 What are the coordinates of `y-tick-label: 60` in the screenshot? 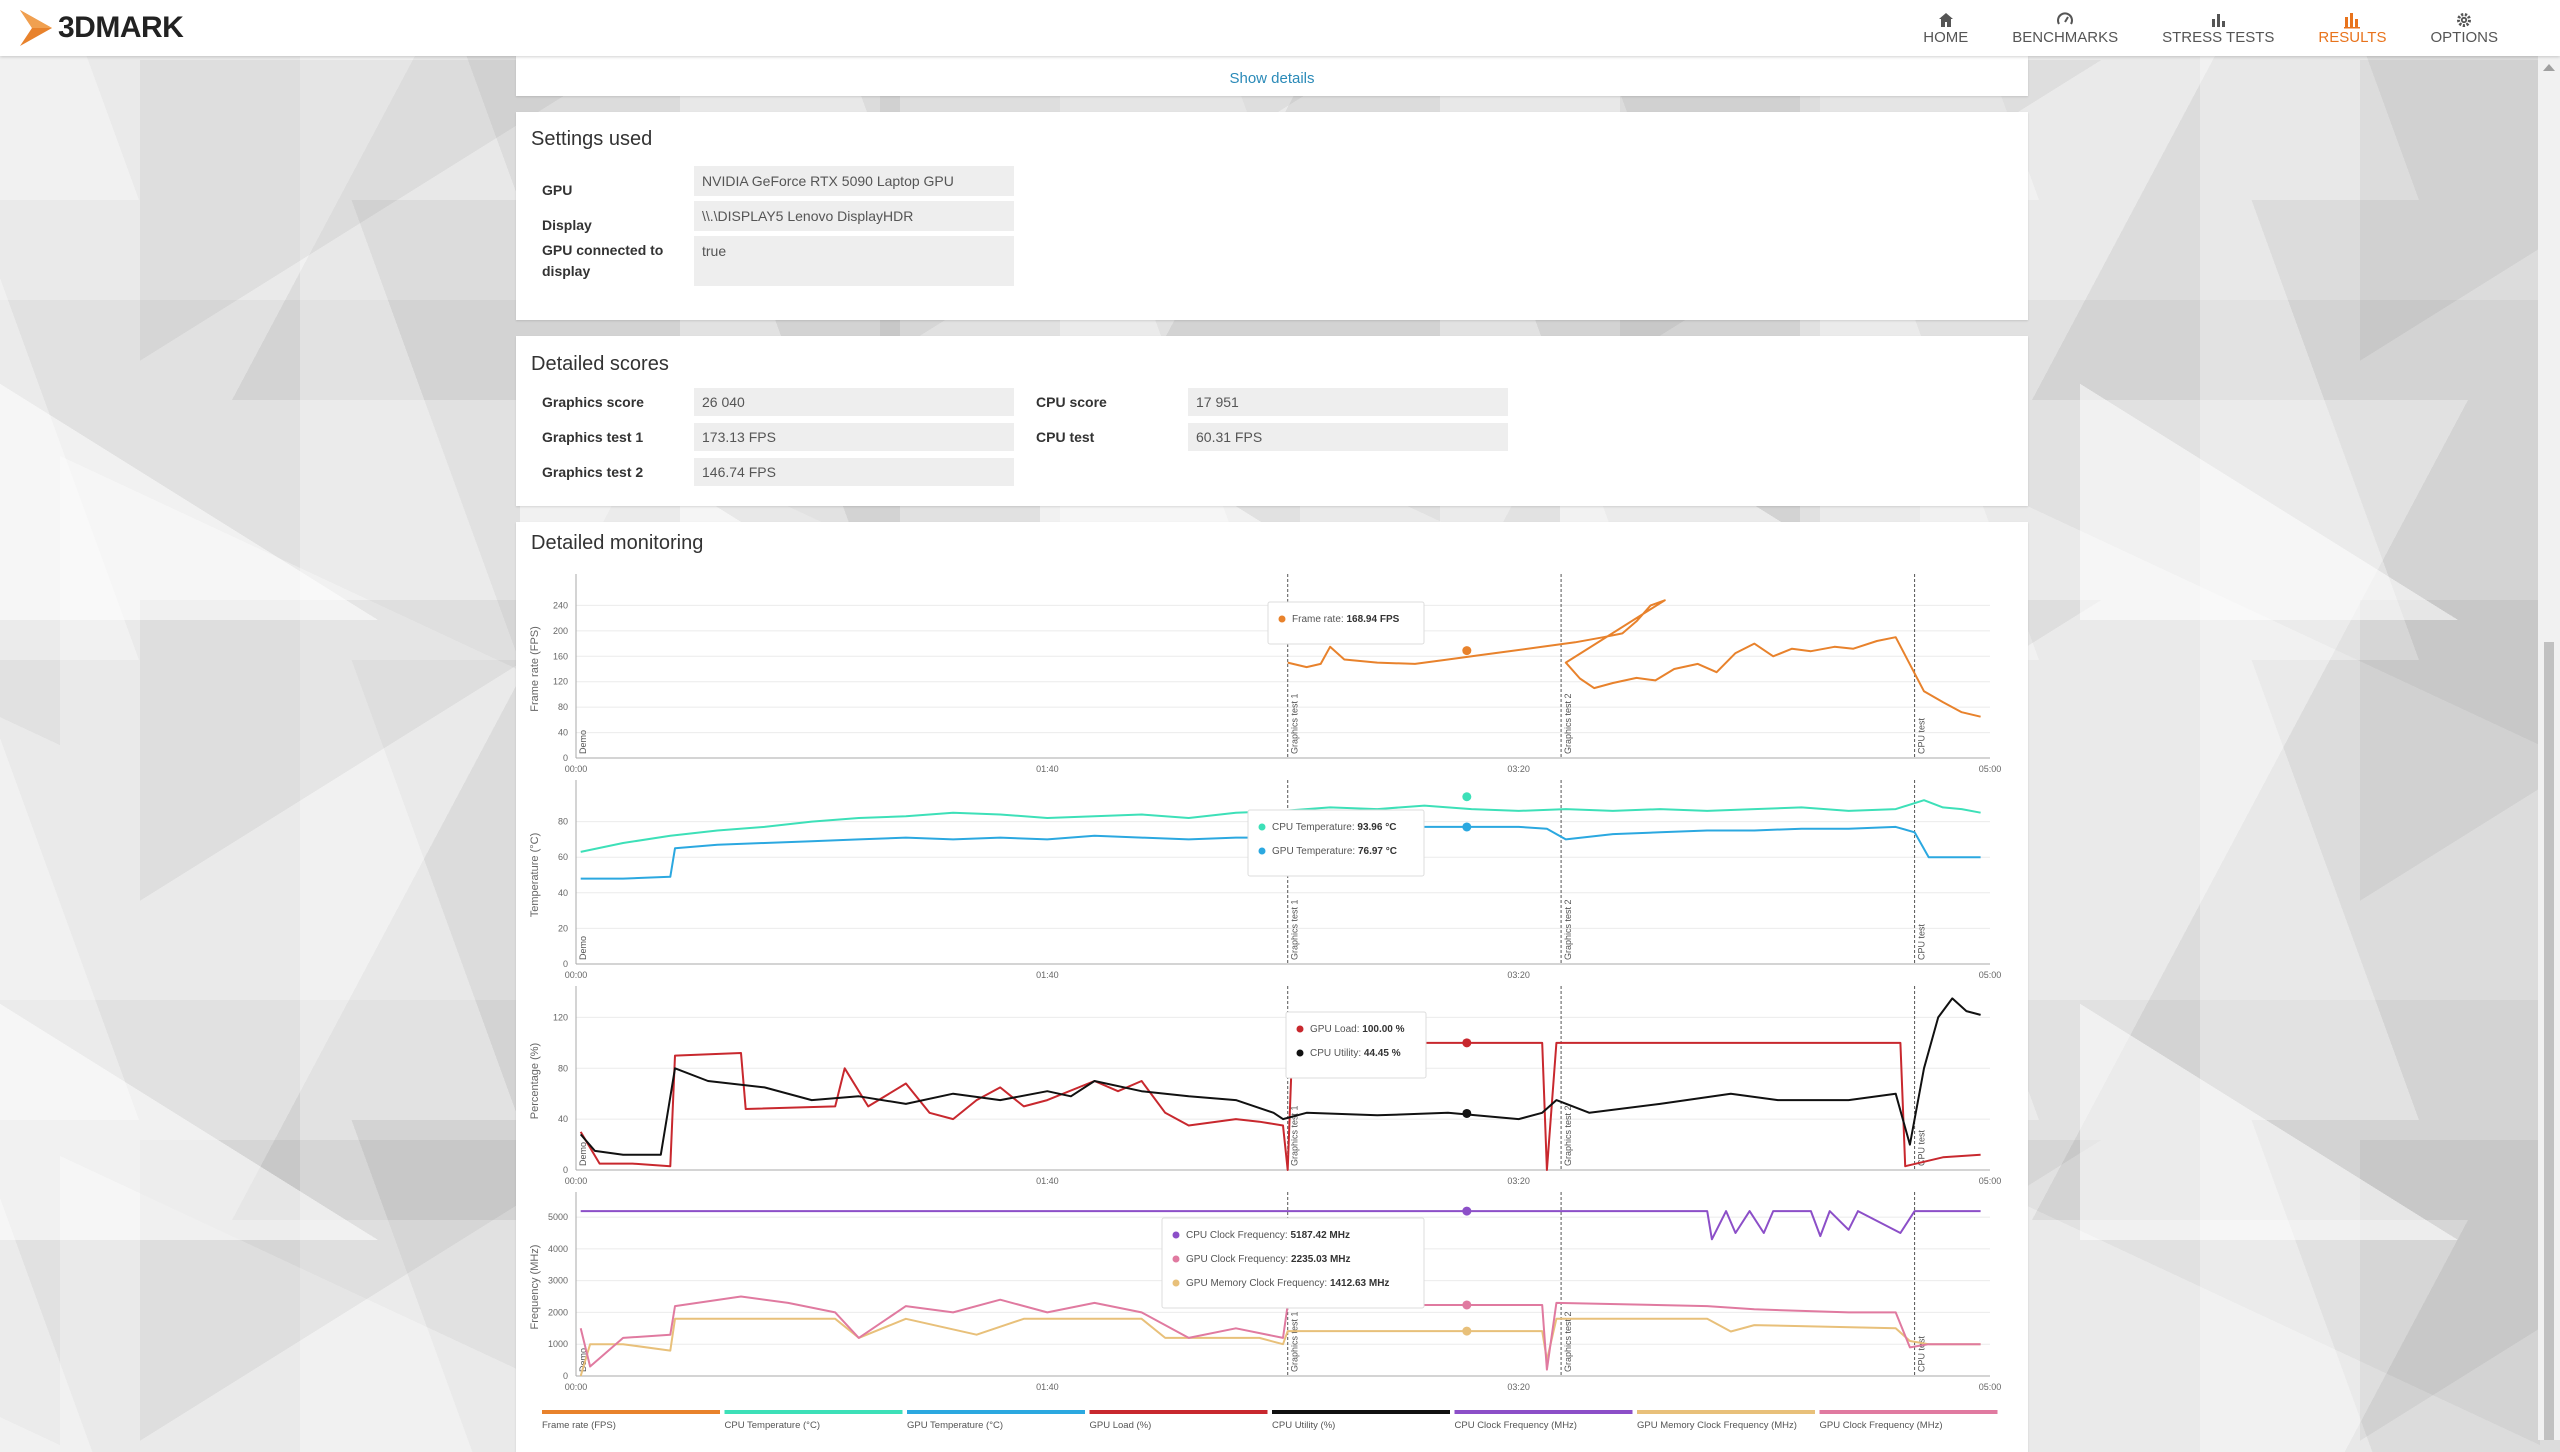 It's located at (563, 857).